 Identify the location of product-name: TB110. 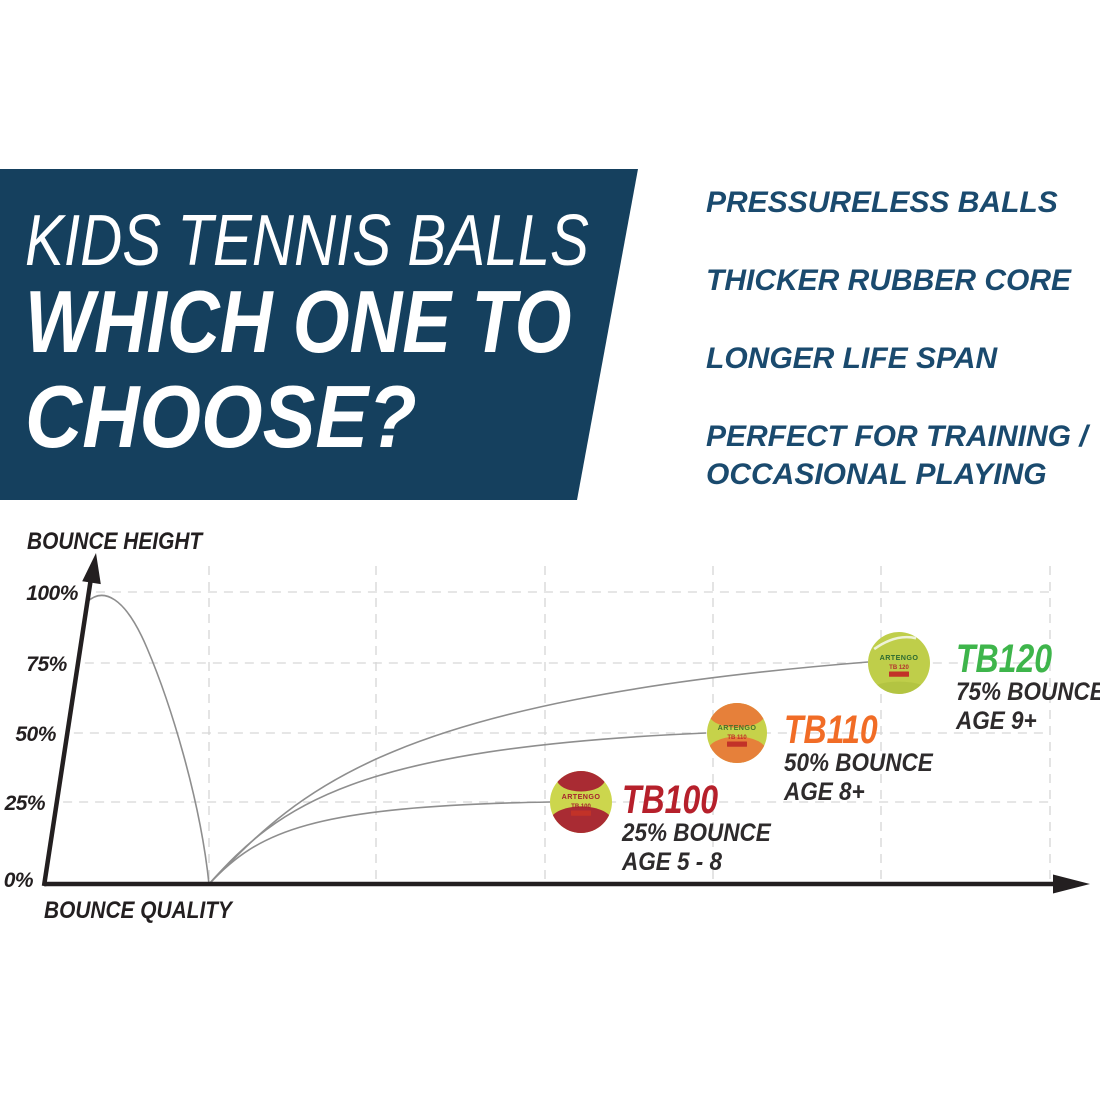
(831, 730).